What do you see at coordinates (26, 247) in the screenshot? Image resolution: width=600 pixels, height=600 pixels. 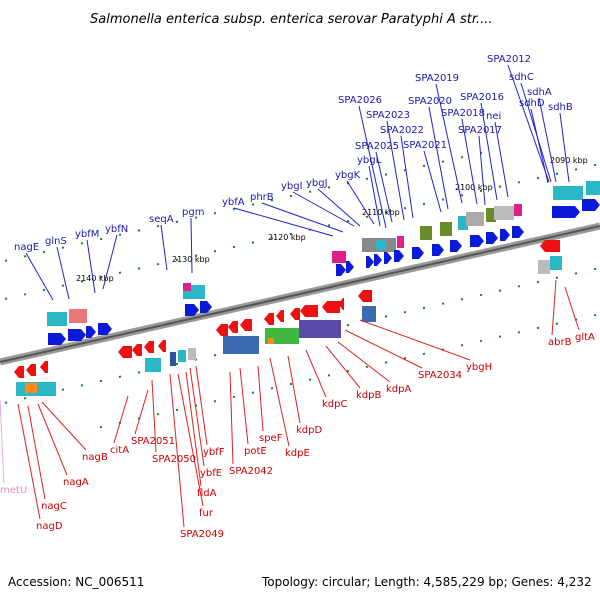 I see `gene-label-nage: nagE` at bounding box center [26, 247].